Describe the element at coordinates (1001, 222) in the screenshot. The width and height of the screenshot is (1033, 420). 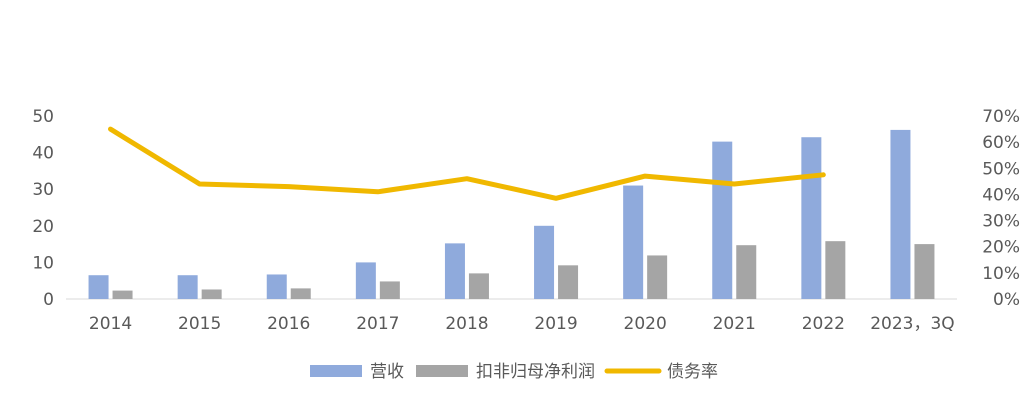
I see `right-axis-tick-label: 30%` at that location.